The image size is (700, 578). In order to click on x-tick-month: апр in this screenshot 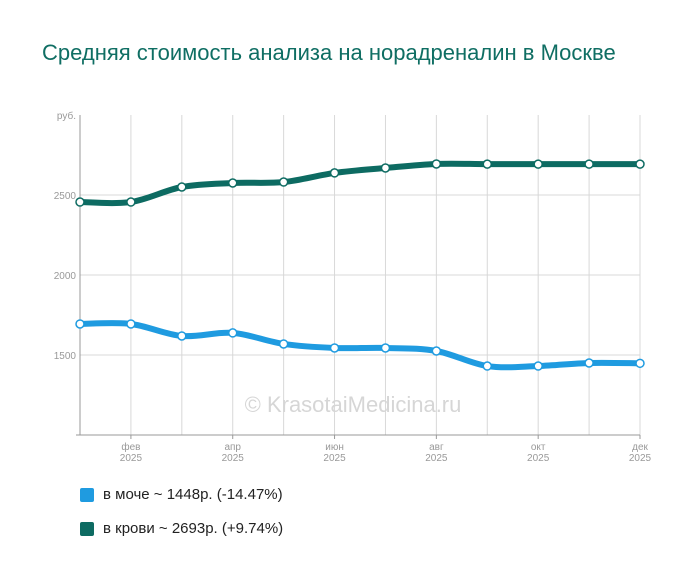, I will do `click(232, 447)`.